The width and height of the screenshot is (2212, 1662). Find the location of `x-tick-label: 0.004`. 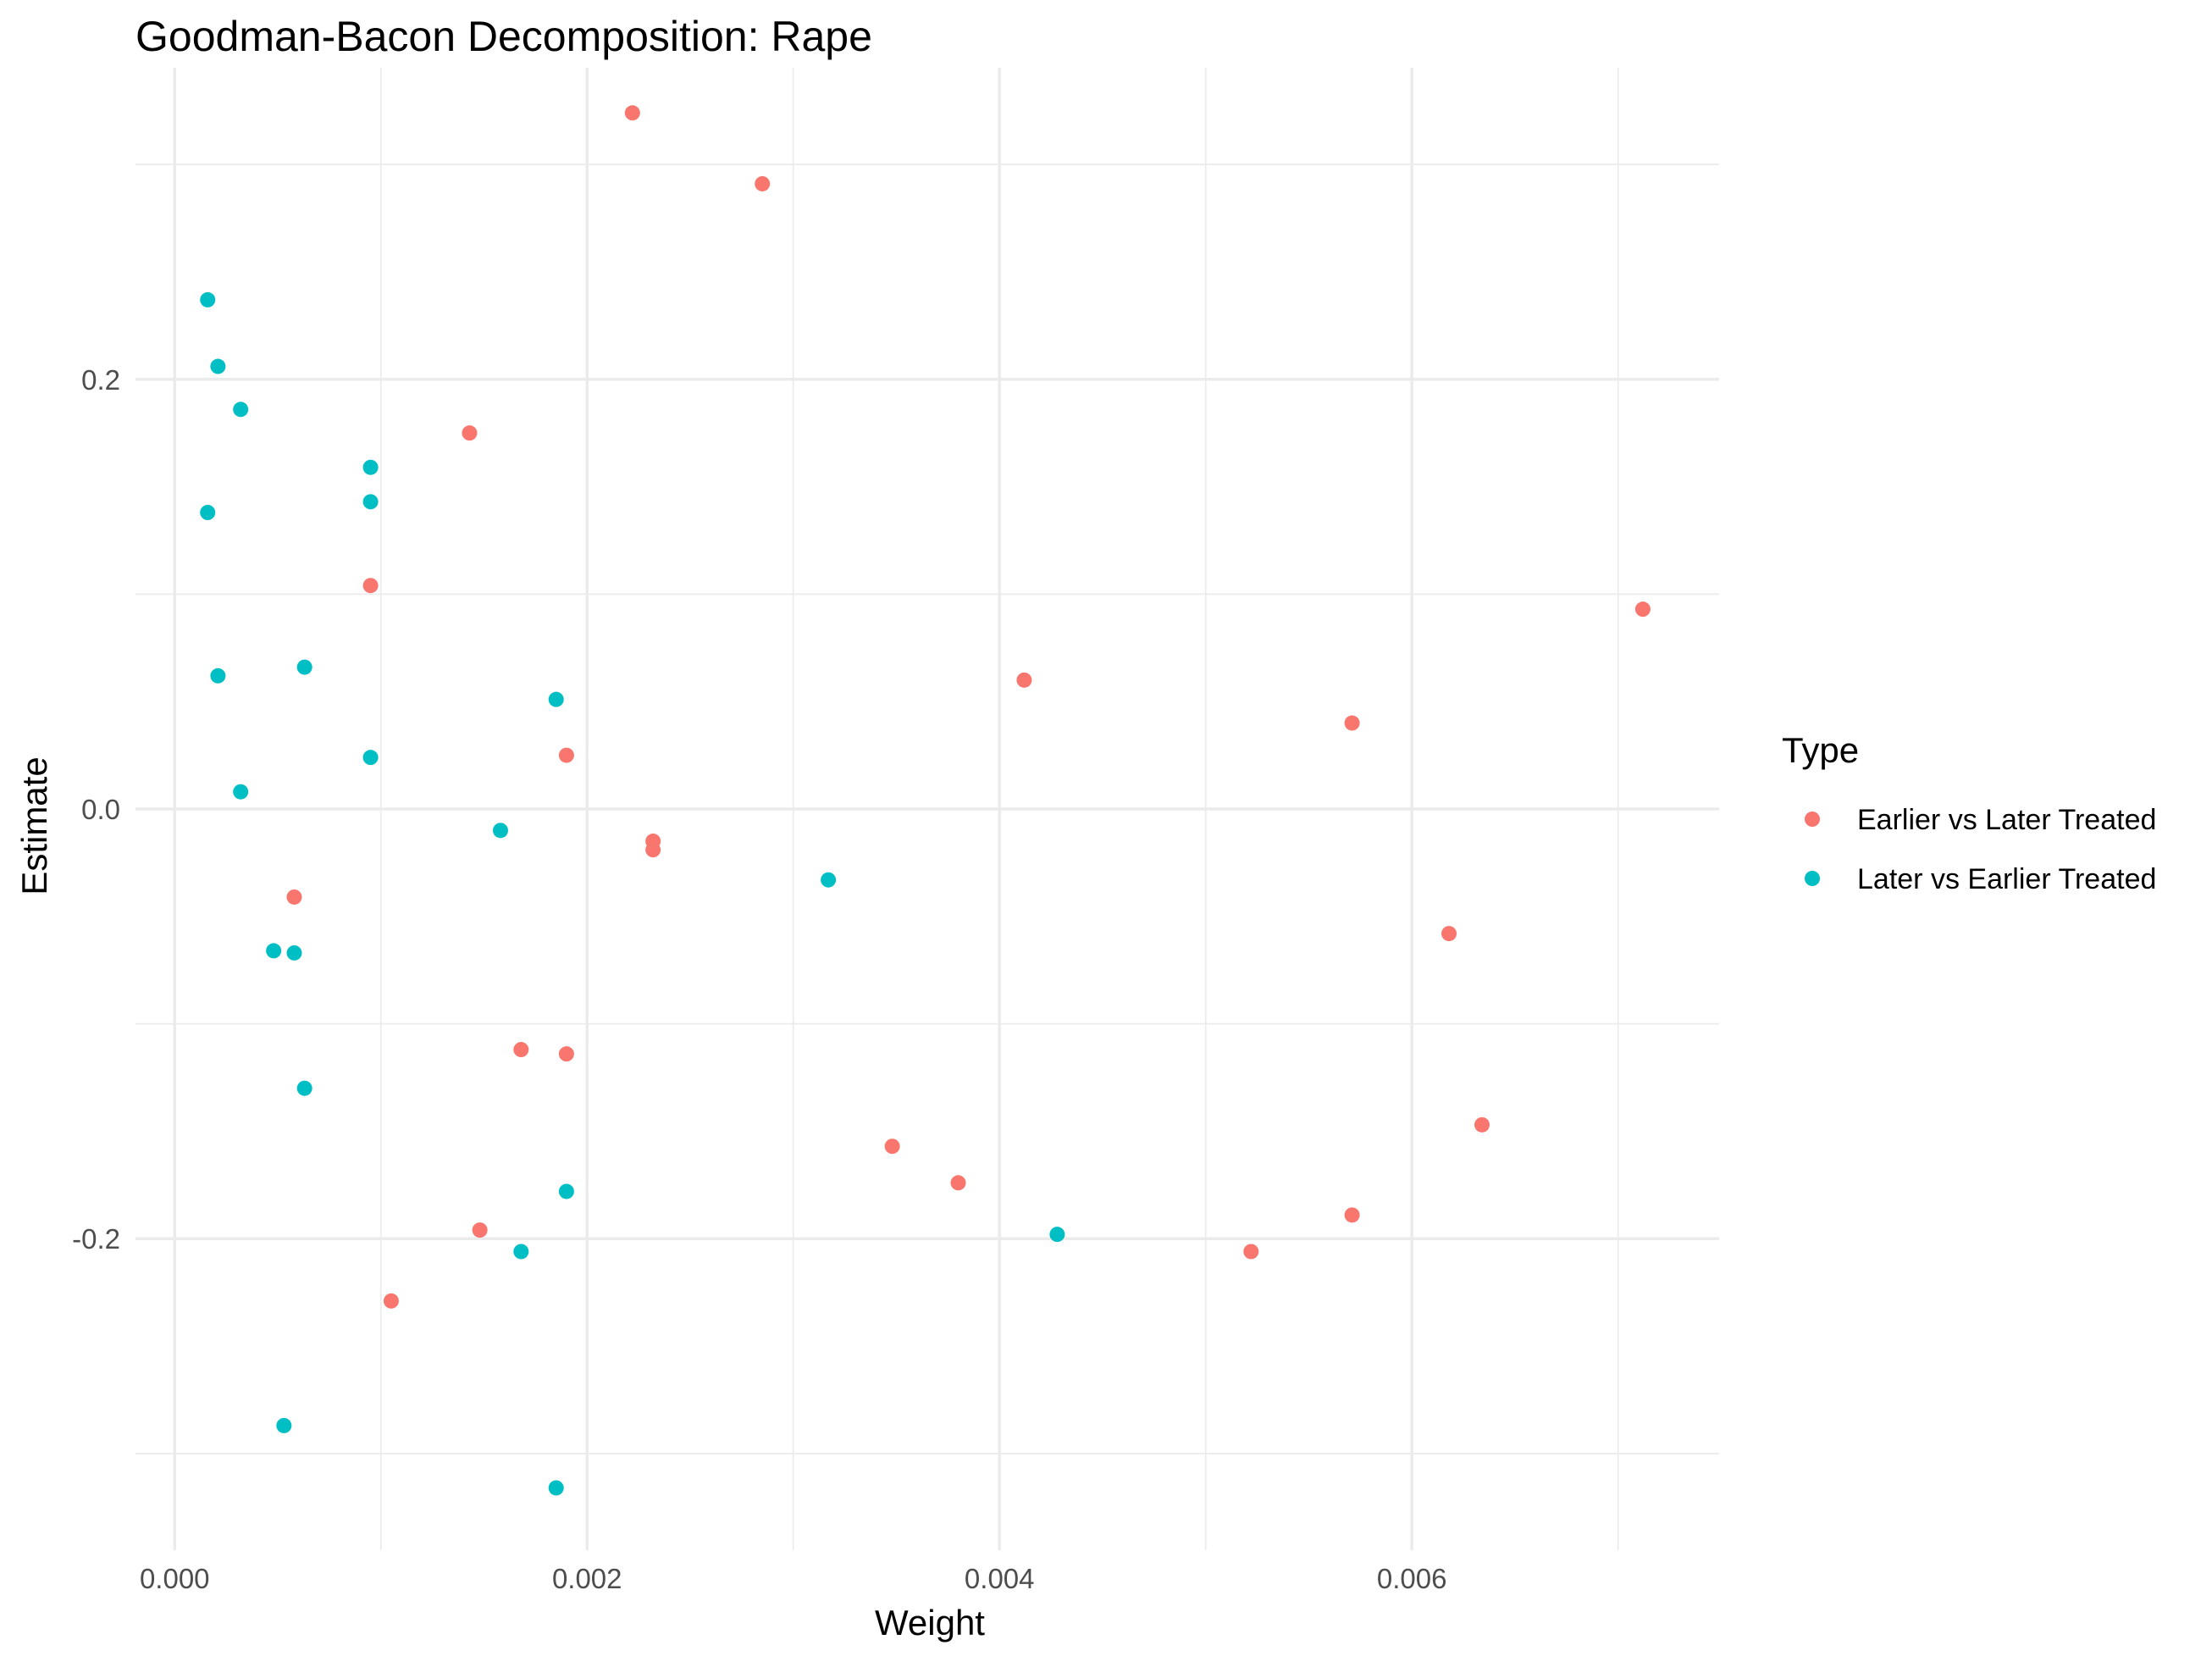

x-tick-label: 0.004 is located at coordinates (1000, 1578).